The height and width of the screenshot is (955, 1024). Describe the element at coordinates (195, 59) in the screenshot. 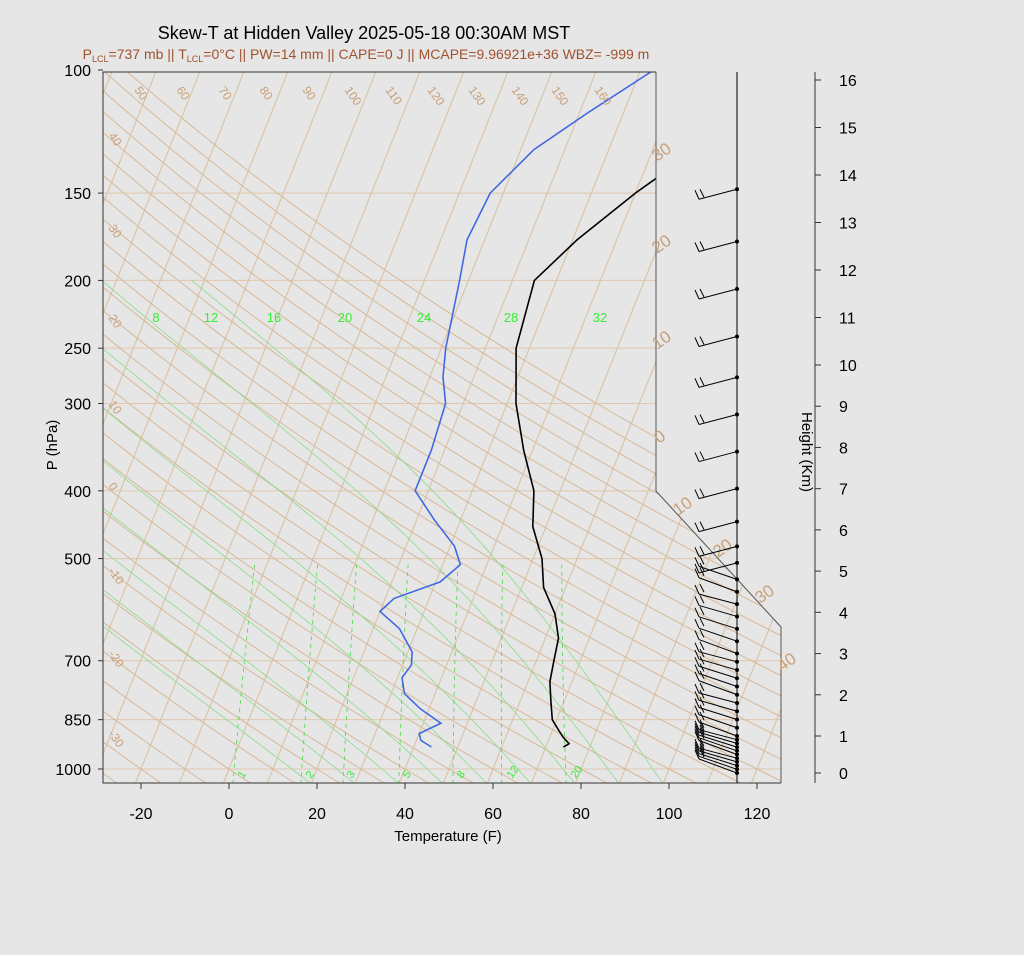

I see `subtitle-lcl-2: LCL` at that location.